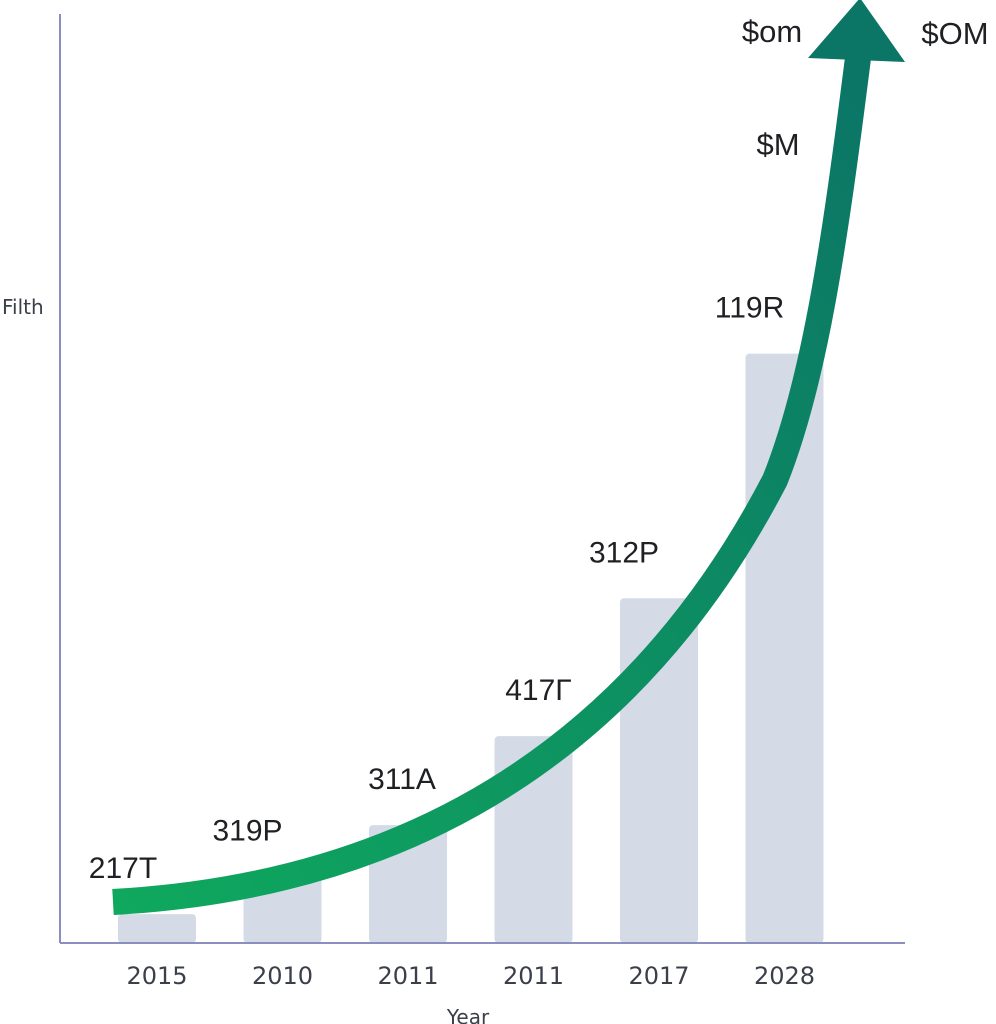  I want to click on x-tick-label: 2010, so click(282, 976).